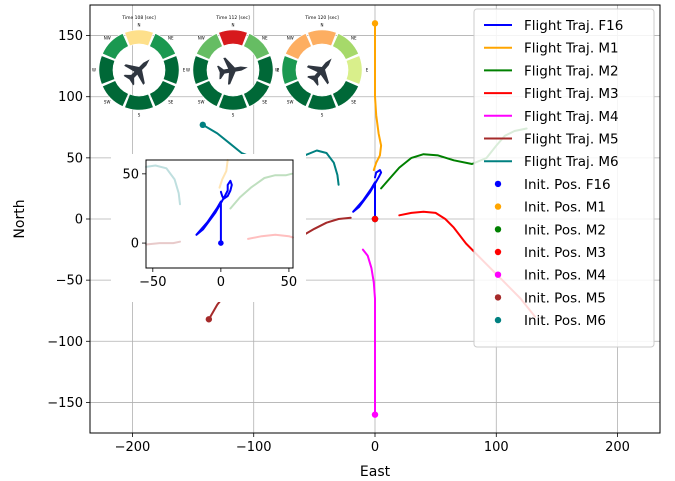  What do you see at coordinates (322, 66) in the screenshot?
I see `gauge: Time 120 [sec] N NE E SE S SW W NW` at bounding box center [322, 66].